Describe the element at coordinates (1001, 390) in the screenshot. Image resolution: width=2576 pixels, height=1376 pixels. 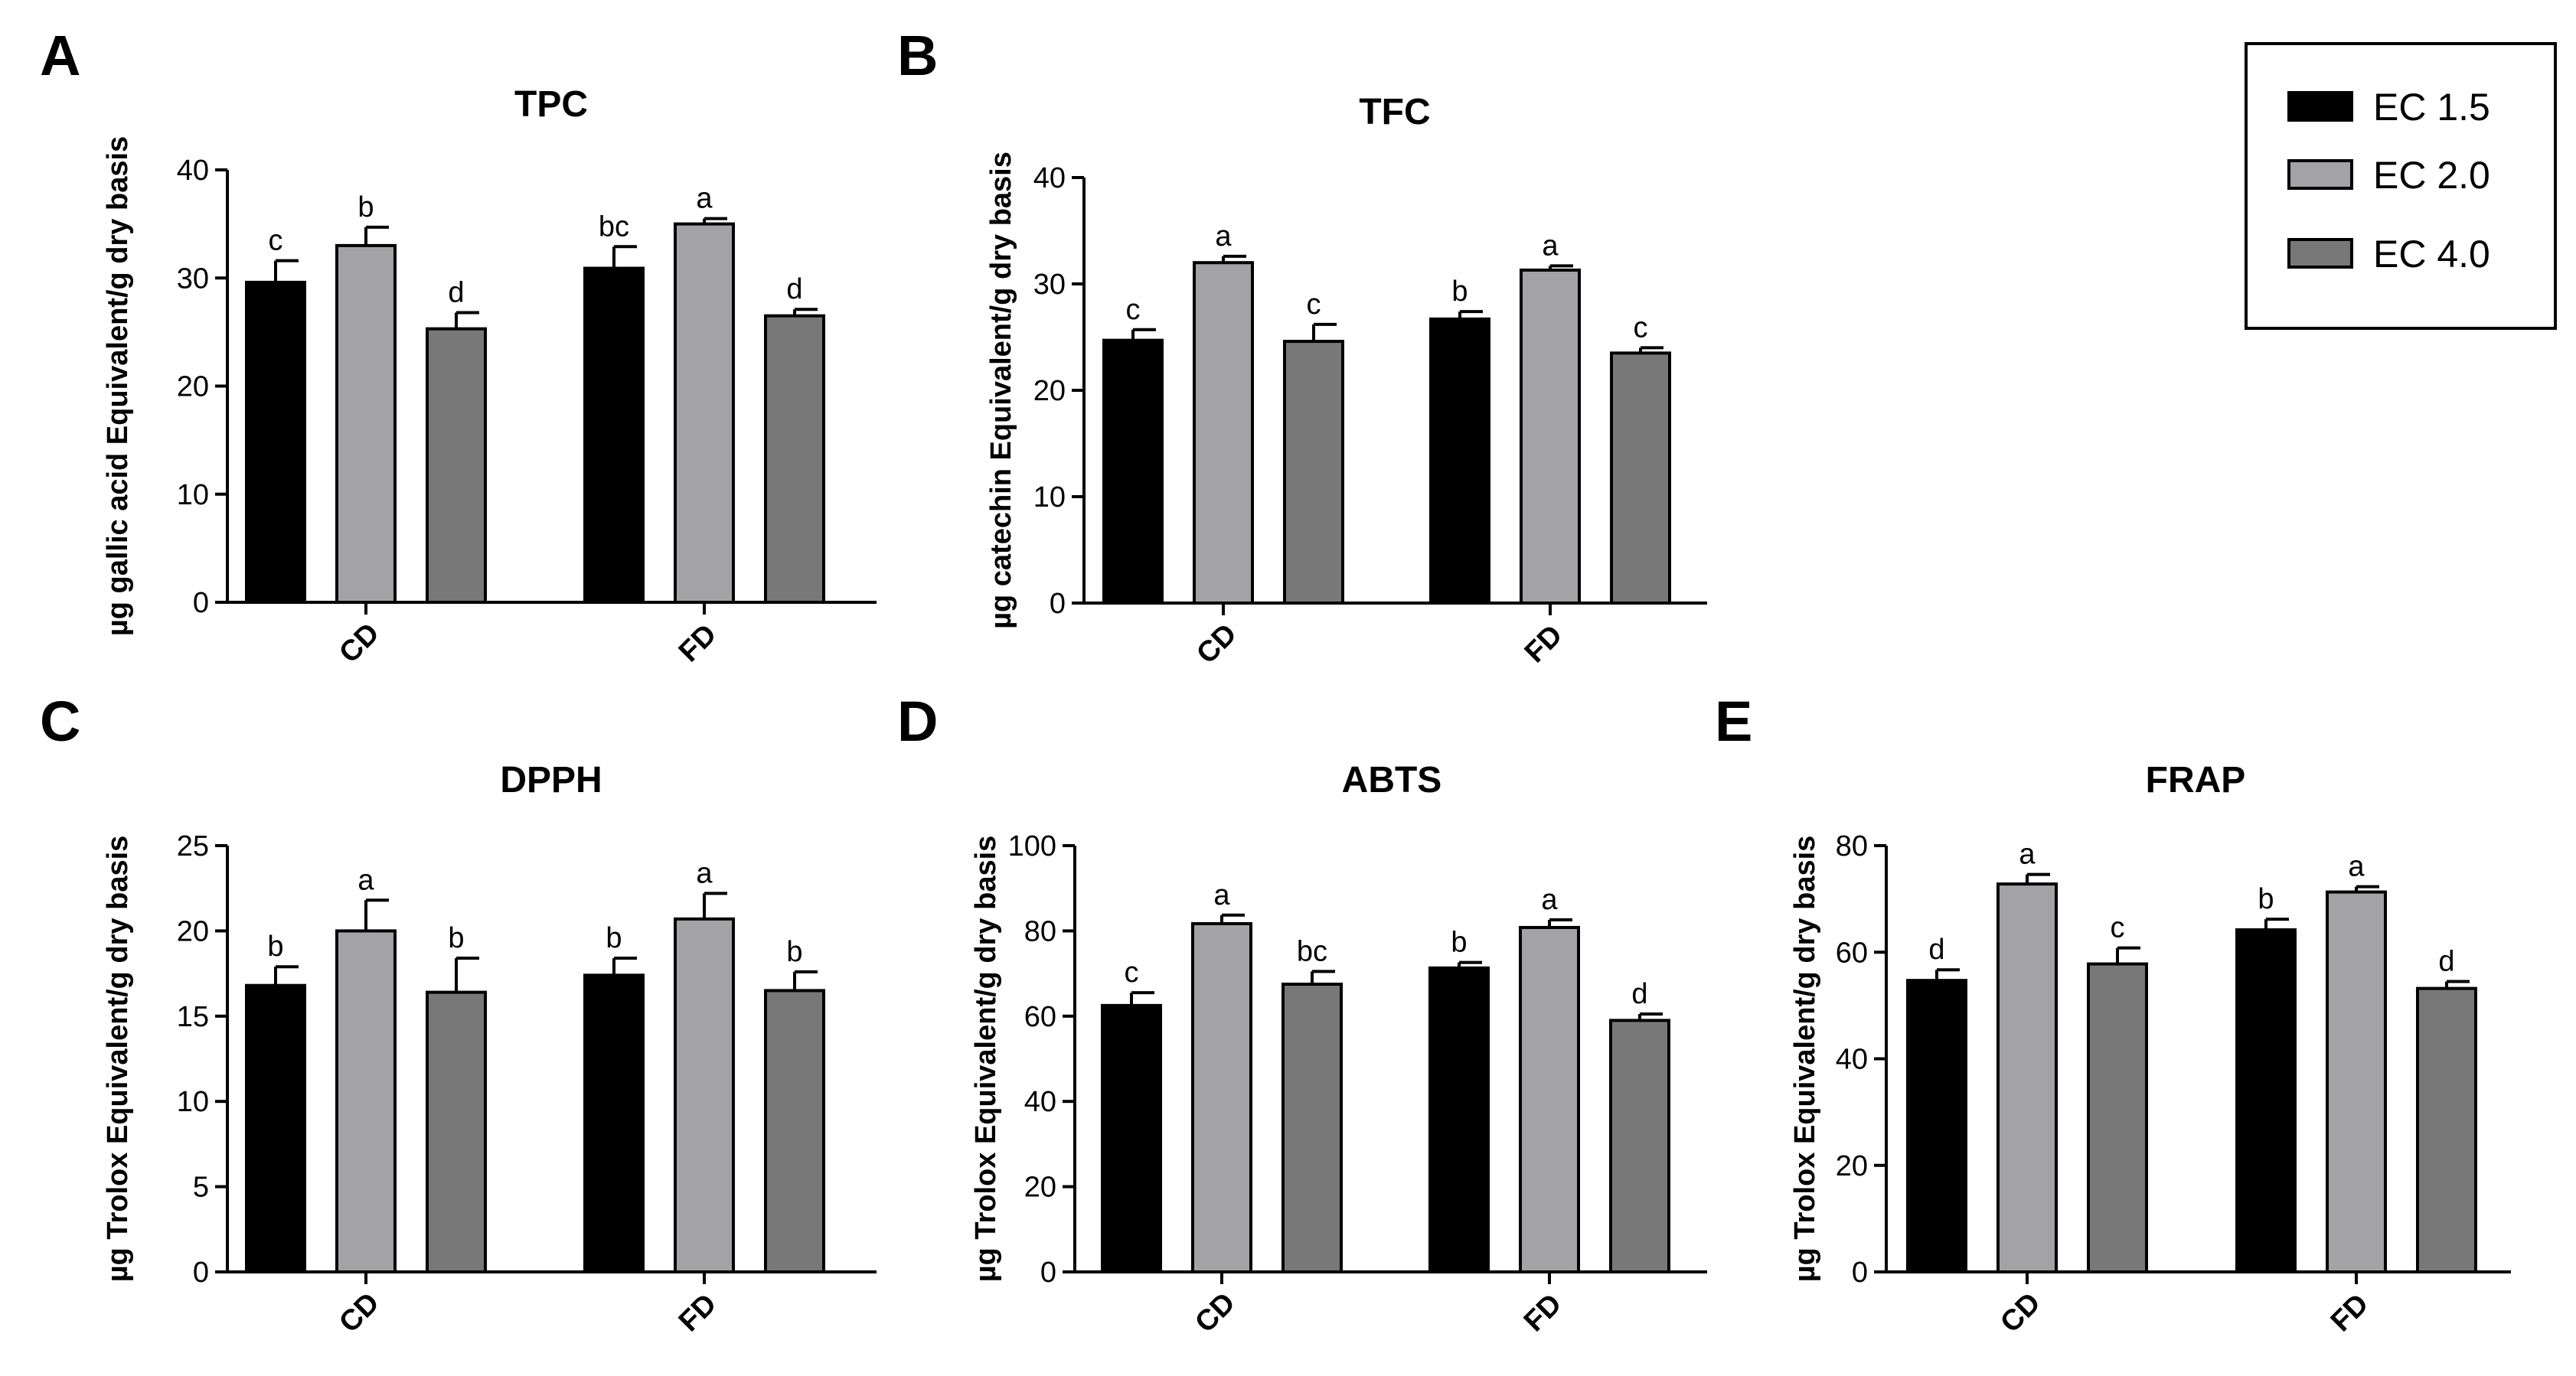
I see `y-axis-label-b: µg catechin Equivalent/g dry basis` at that location.